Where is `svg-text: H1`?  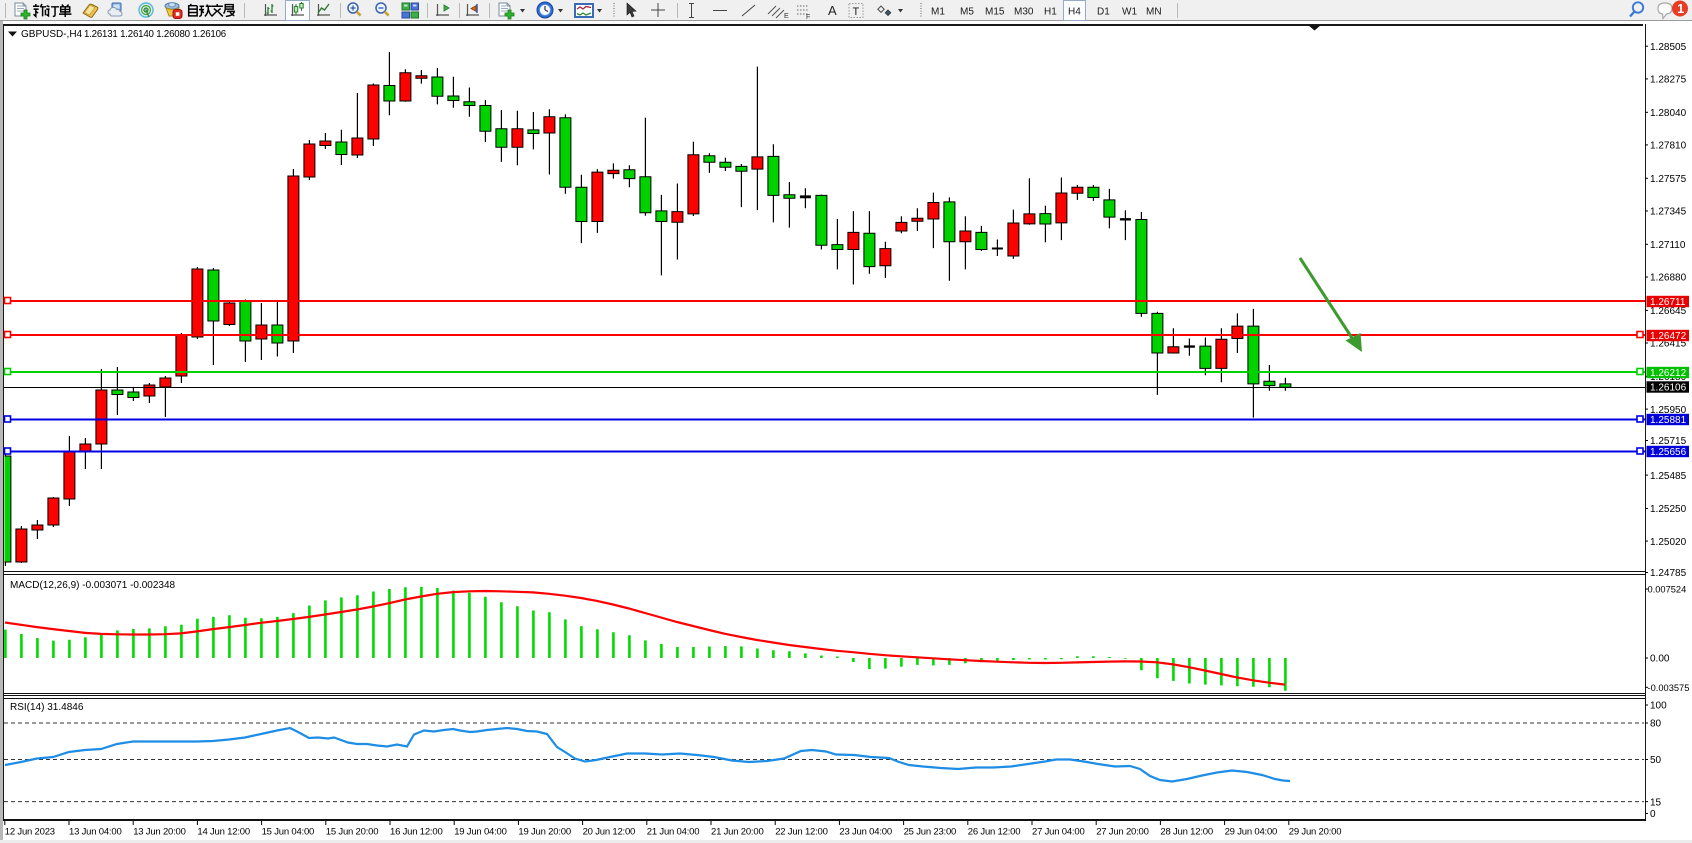 svg-text: H1 is located at coordinates (1050, 12).